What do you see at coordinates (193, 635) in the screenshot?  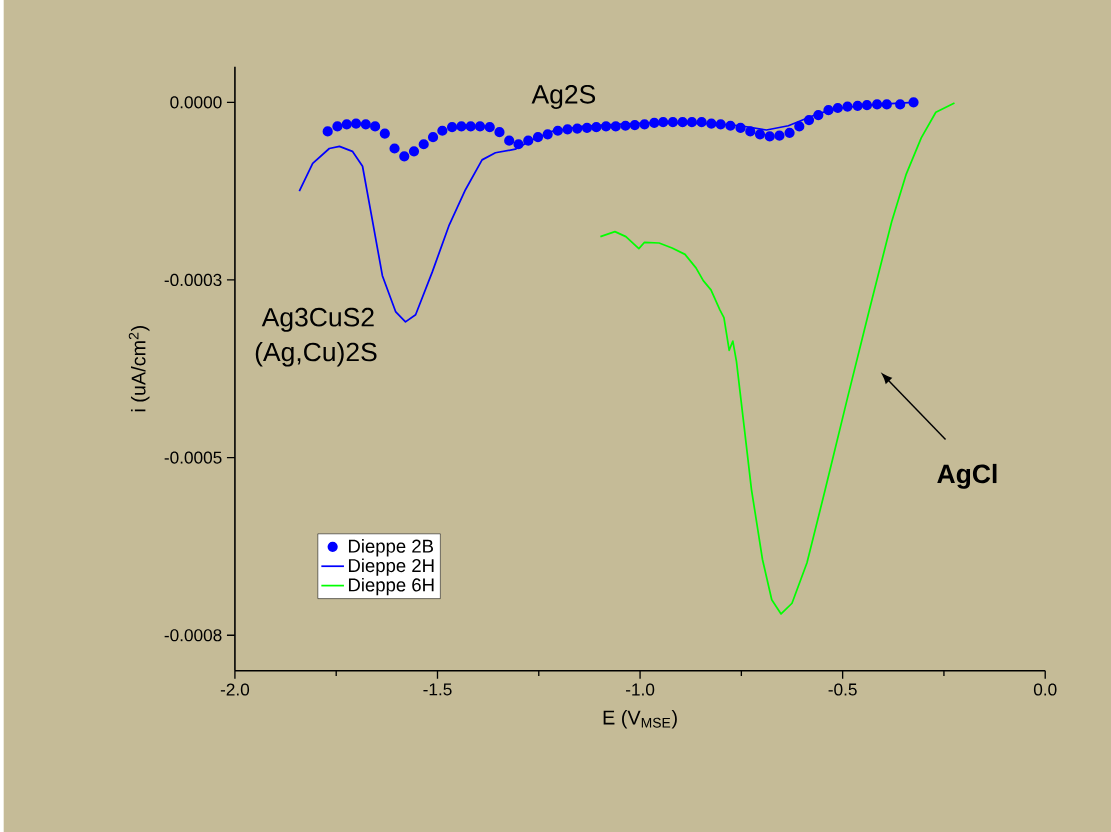 I see `y-tick-label: -0.0008` at bounding box center [193, 635].